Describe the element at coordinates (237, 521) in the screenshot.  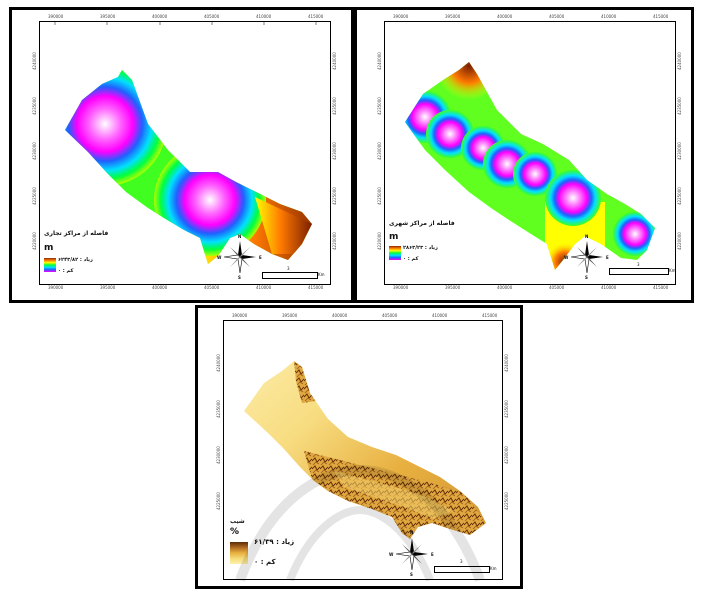
I see `legend-title: شیب` at that location.